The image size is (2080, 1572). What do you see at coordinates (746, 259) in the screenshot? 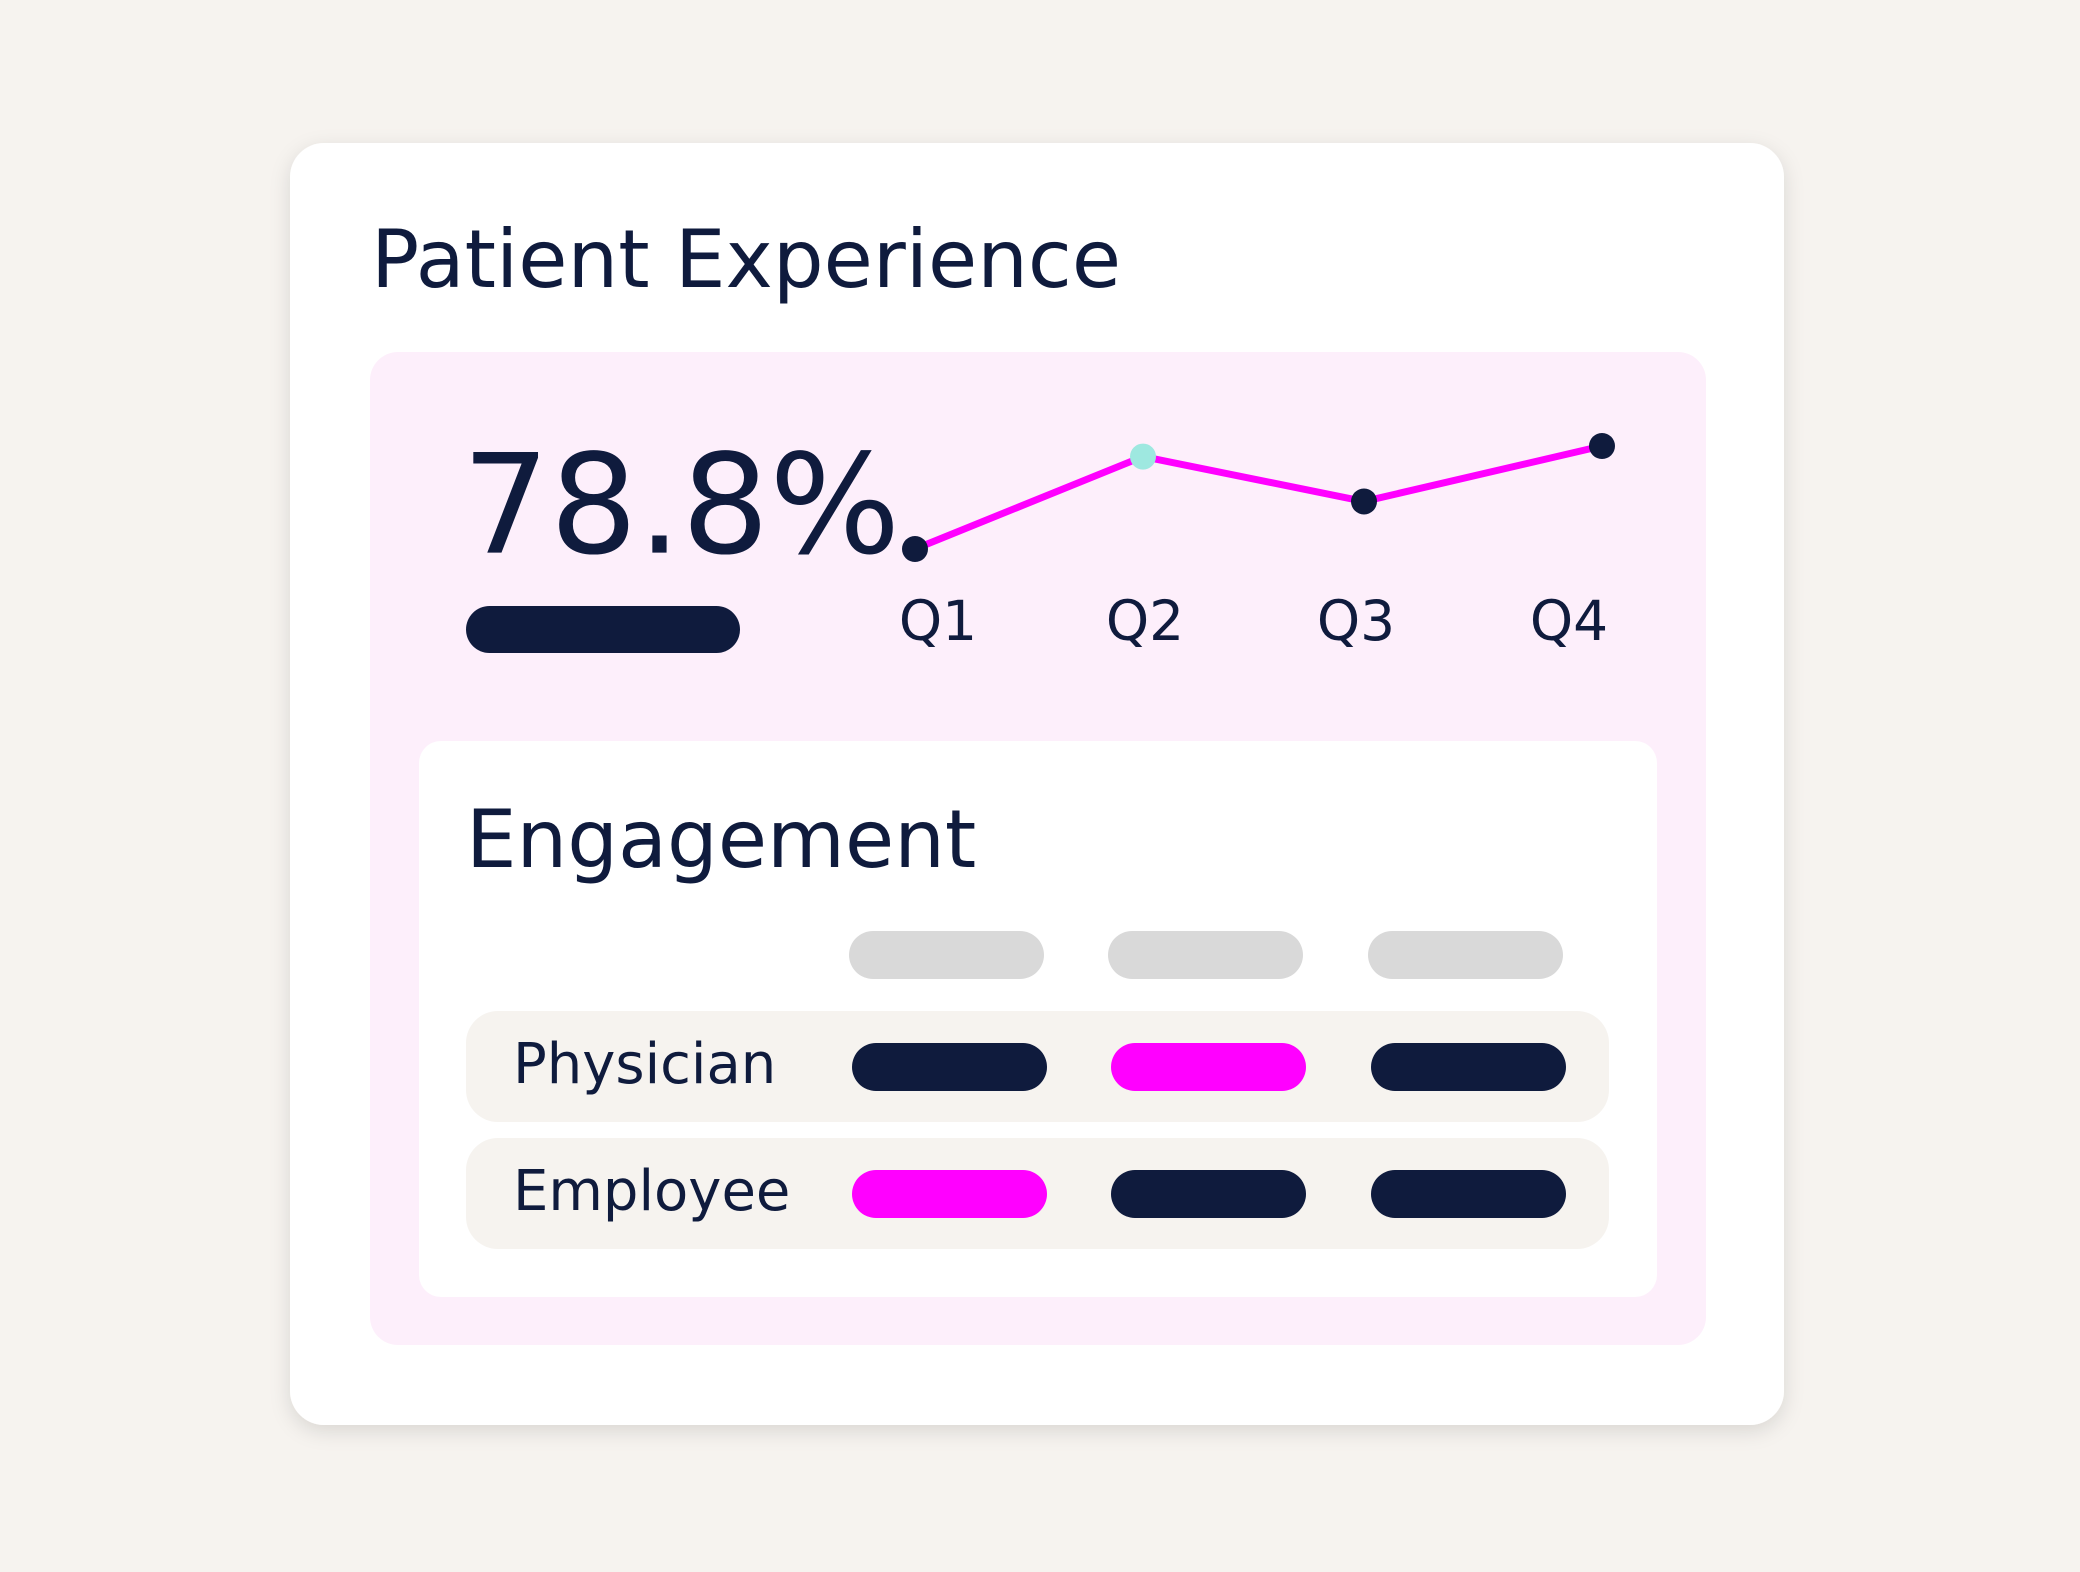
I see `card-title: Patient Experience` at bounding box center [746, 259].